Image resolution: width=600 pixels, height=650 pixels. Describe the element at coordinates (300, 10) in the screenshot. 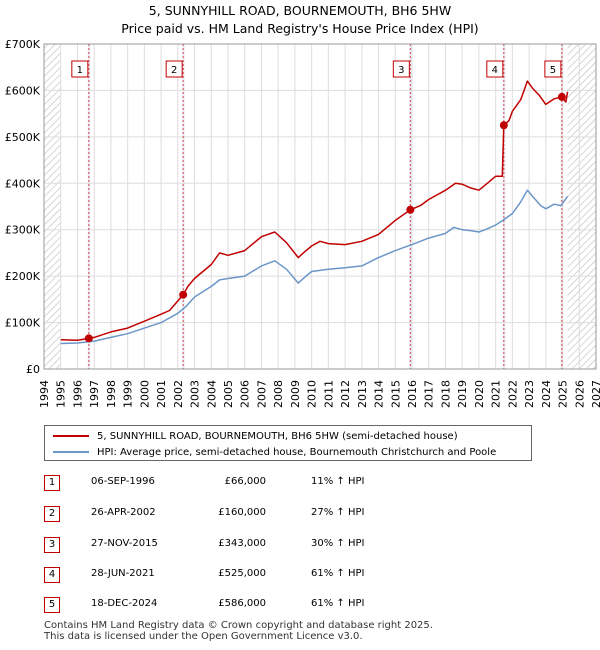

I see `chart-title: 5, SUNNYHILL ROAD, BOURNEMOUTH, BH6 5HW` at that location.